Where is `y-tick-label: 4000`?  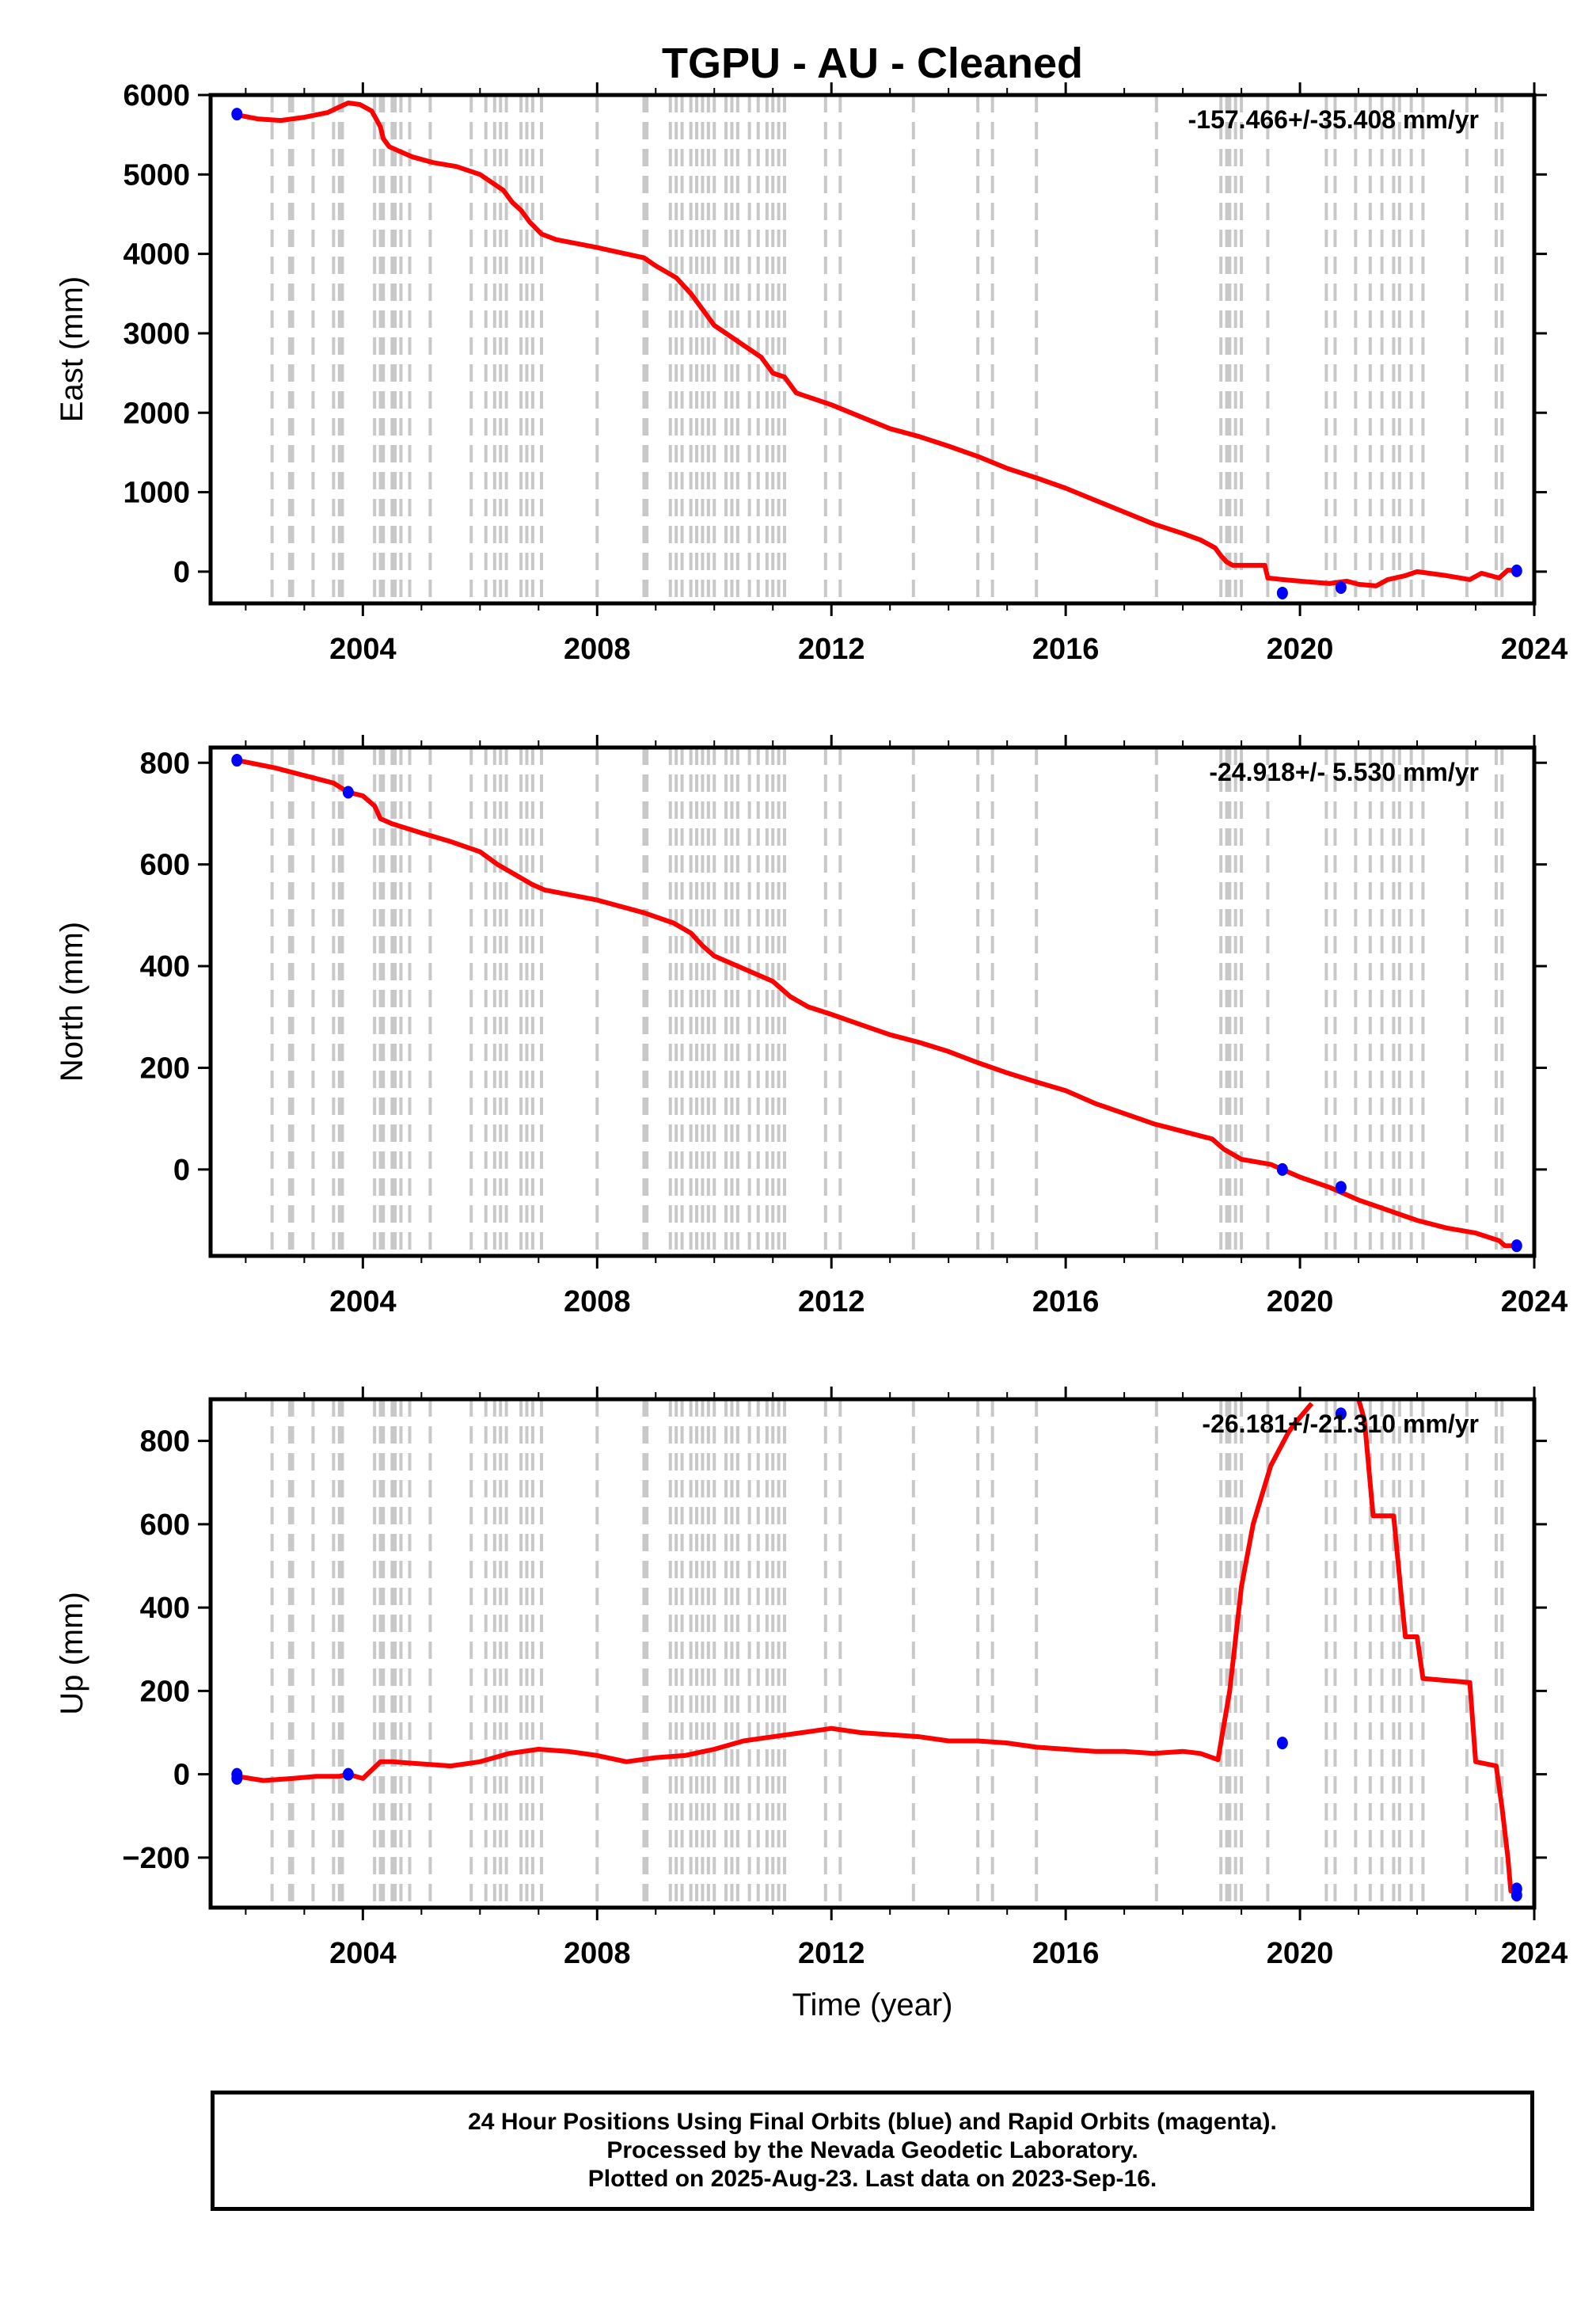 y-tick-label: 4000 is located at coordinates (156, 255).